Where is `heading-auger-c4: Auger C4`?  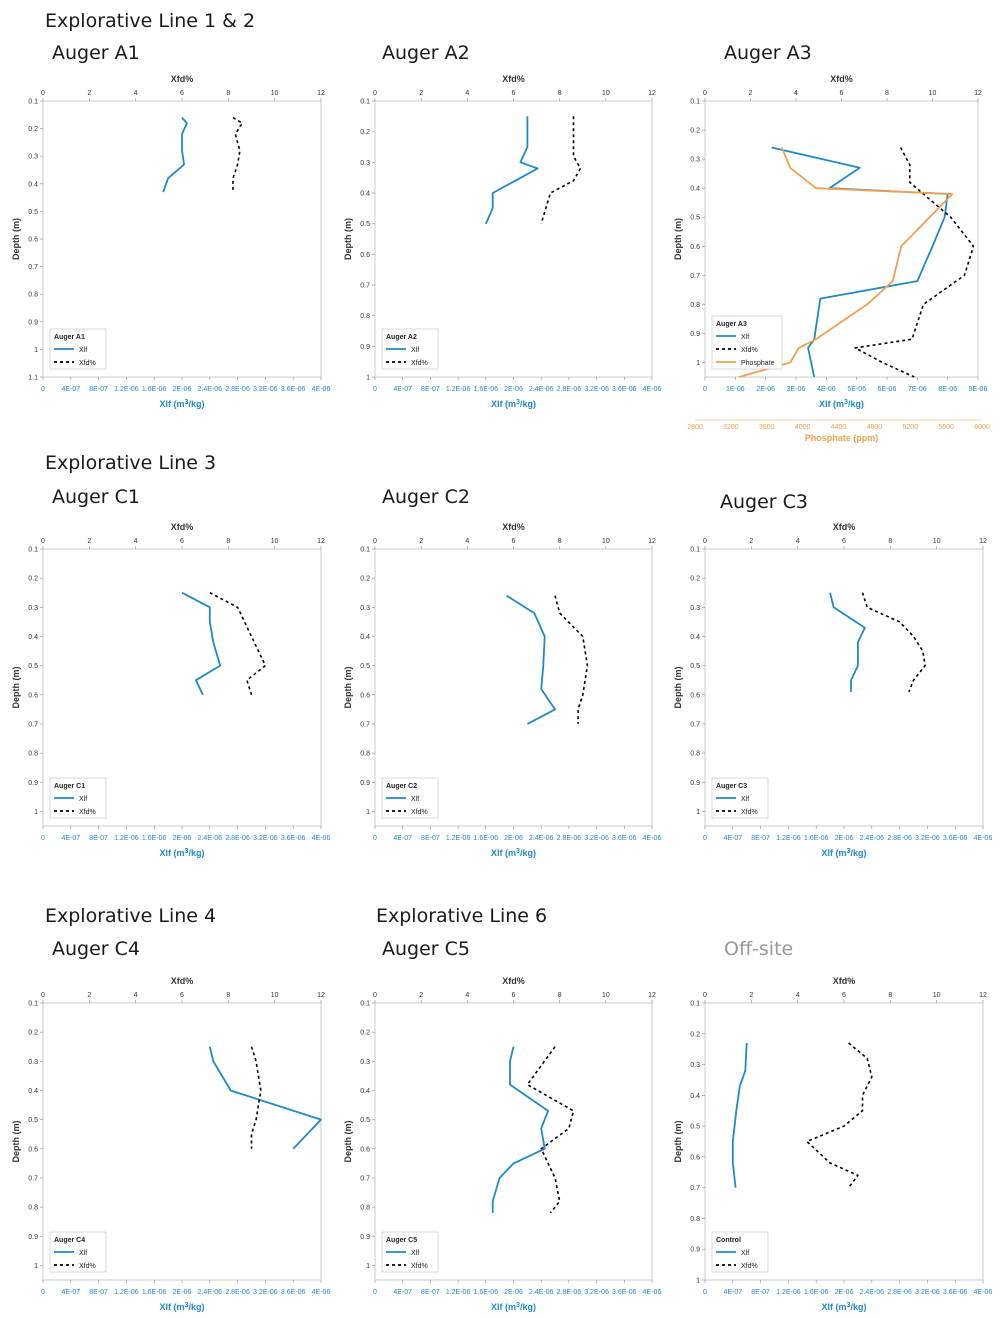 heading-auger-c4: Auger C4 is located at coordinates (96, 949).